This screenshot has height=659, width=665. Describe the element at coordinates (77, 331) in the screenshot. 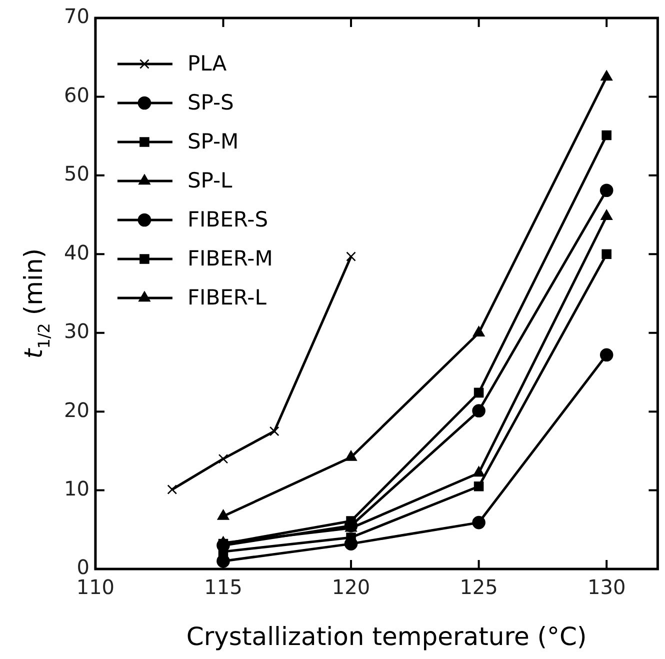

I see `y-tick-label: 30` at that location.